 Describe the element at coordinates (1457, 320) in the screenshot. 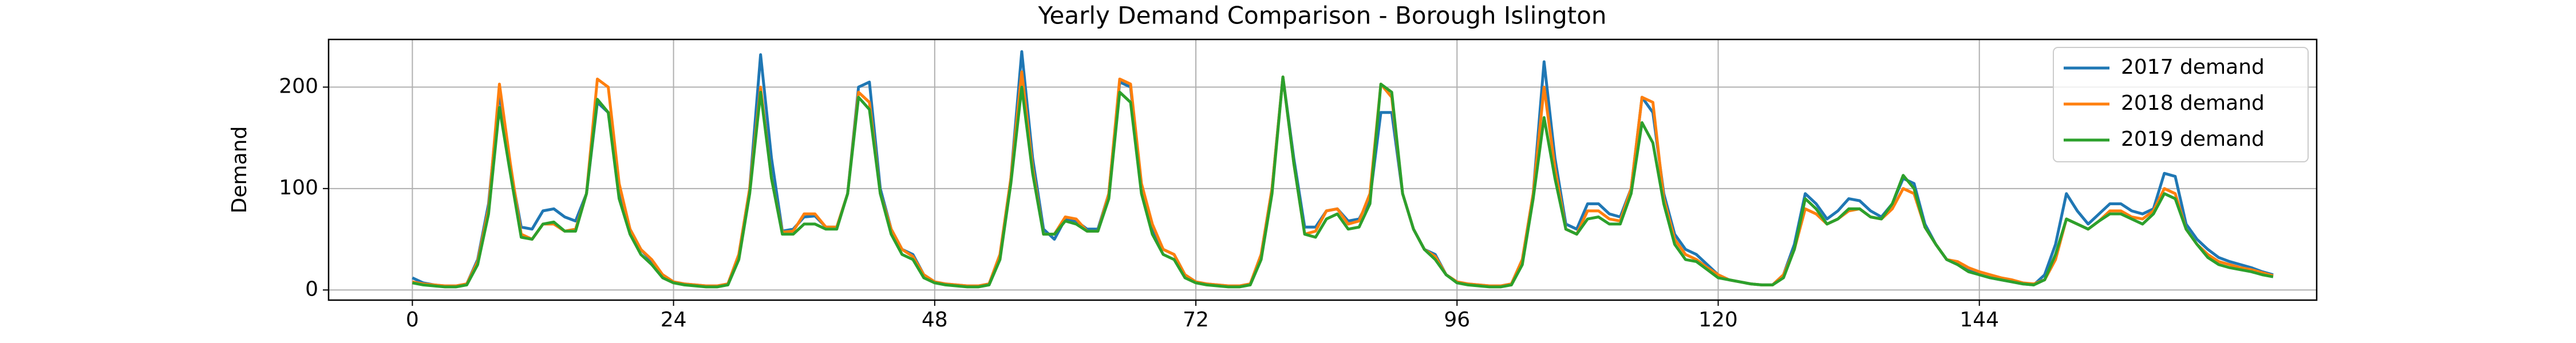

I see `x-tick-label: 96` at that location.